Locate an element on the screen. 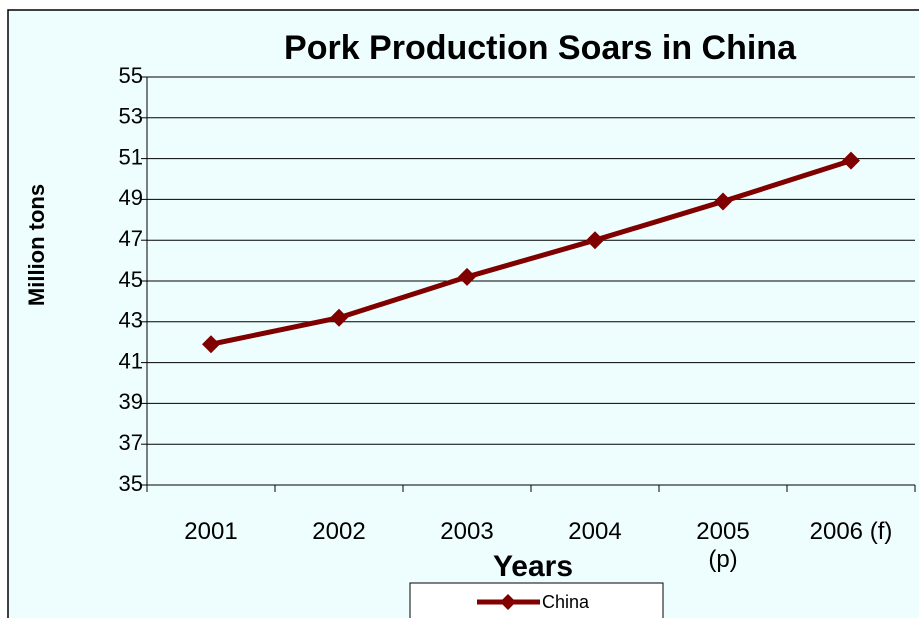  y-tick-label: 45 is located at coordinates (131, 279).